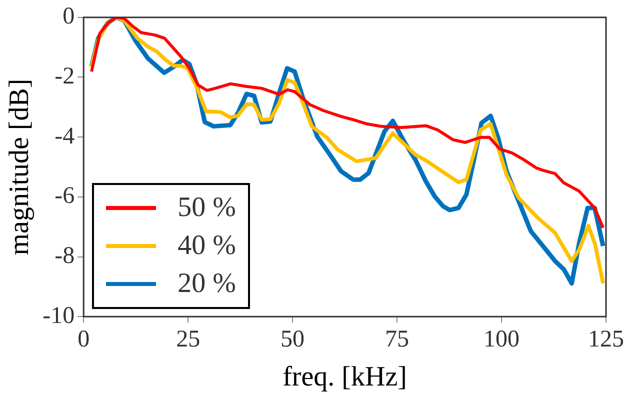 The height and width of the screenshot is (399, 630). Describe the element at coordinates (64, 256) in the screenshot. I see `y-tick-label: -8` at that location.